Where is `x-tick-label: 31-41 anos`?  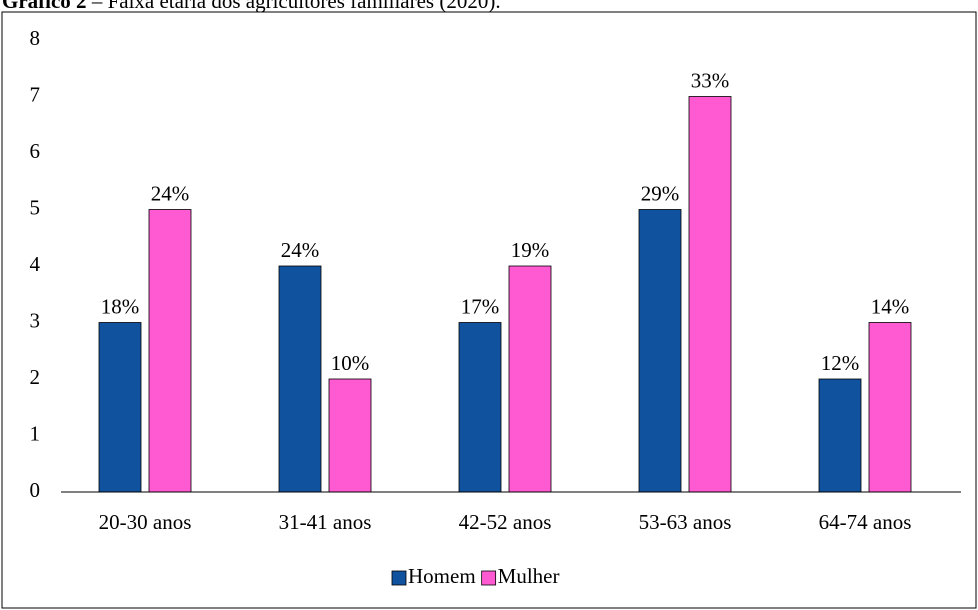 x-tick-label: 31-41 anos is located at coordinates (325, 522).